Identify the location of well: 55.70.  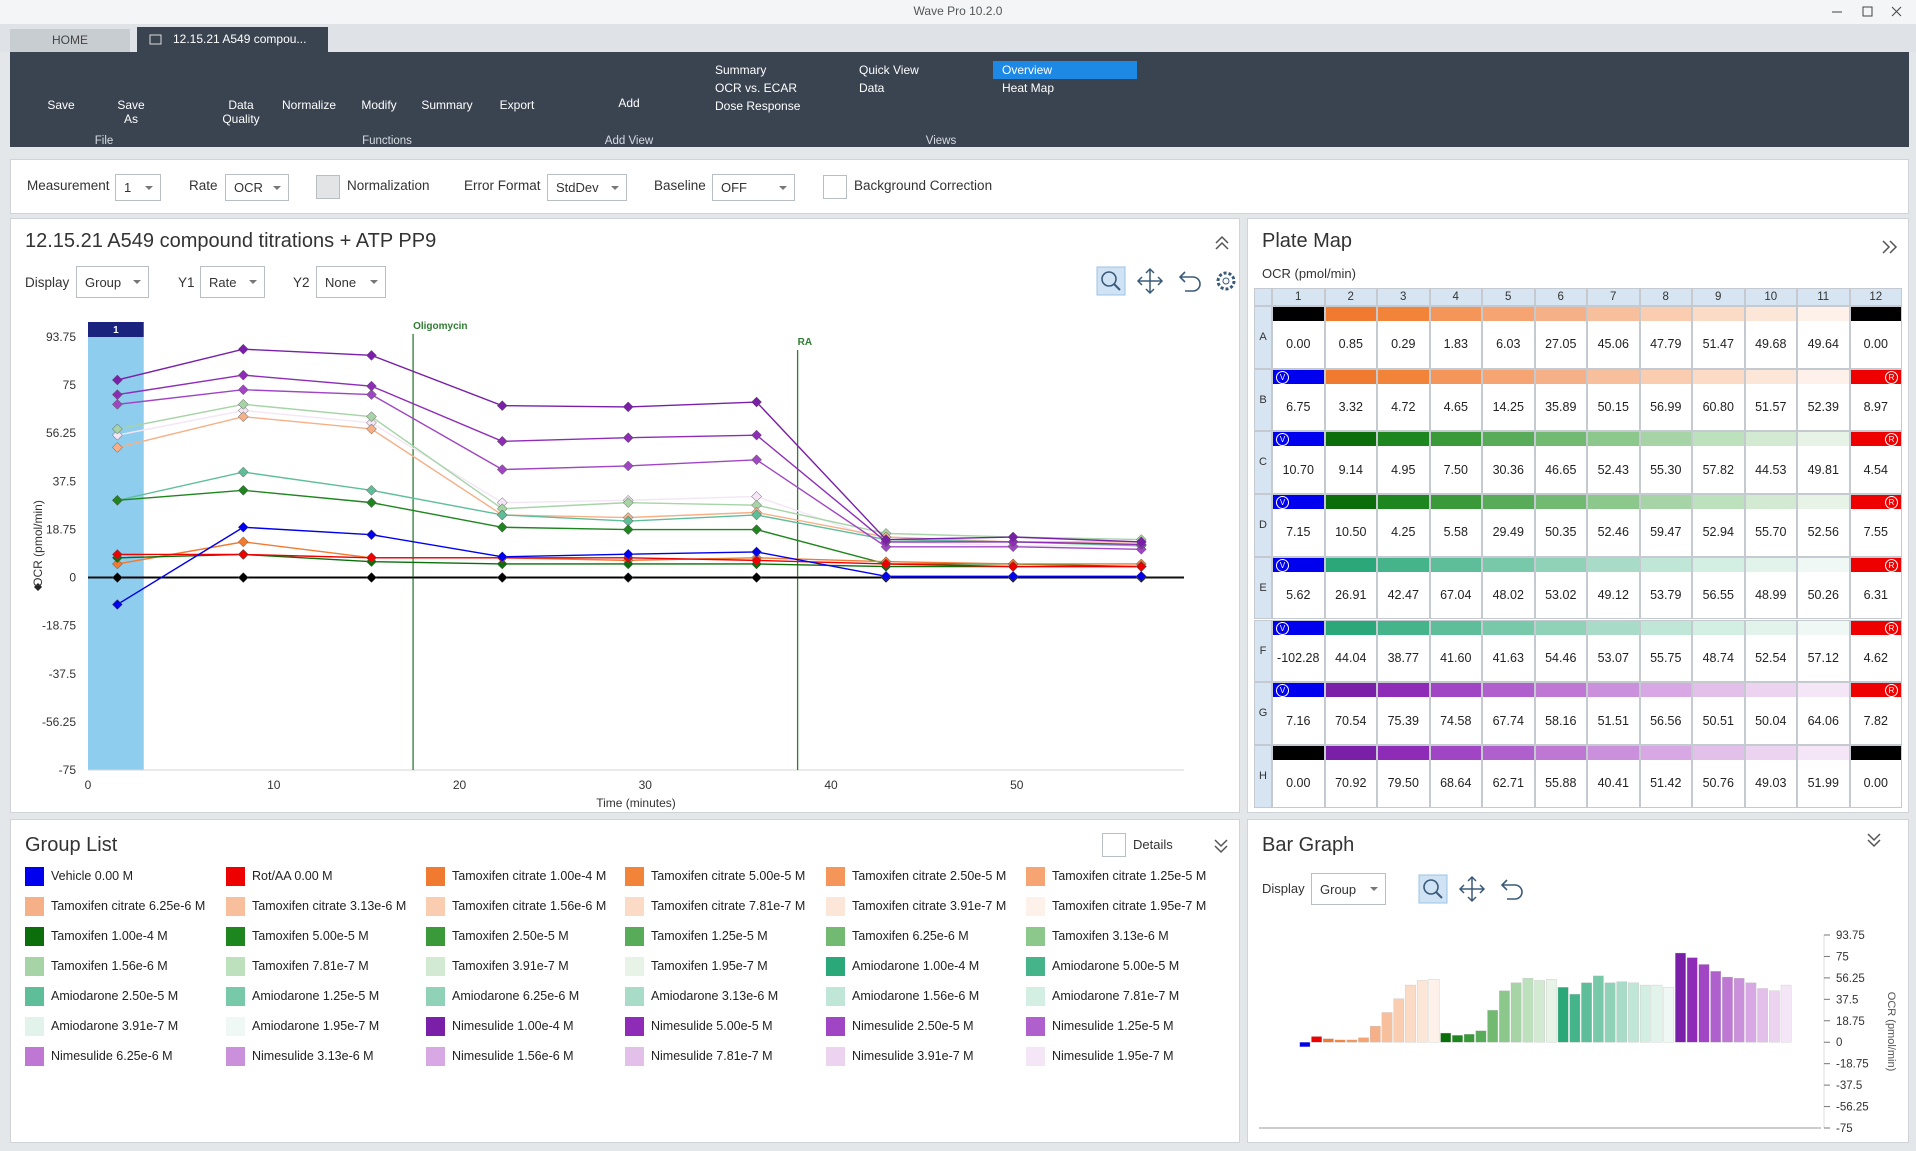
(1770, 525).